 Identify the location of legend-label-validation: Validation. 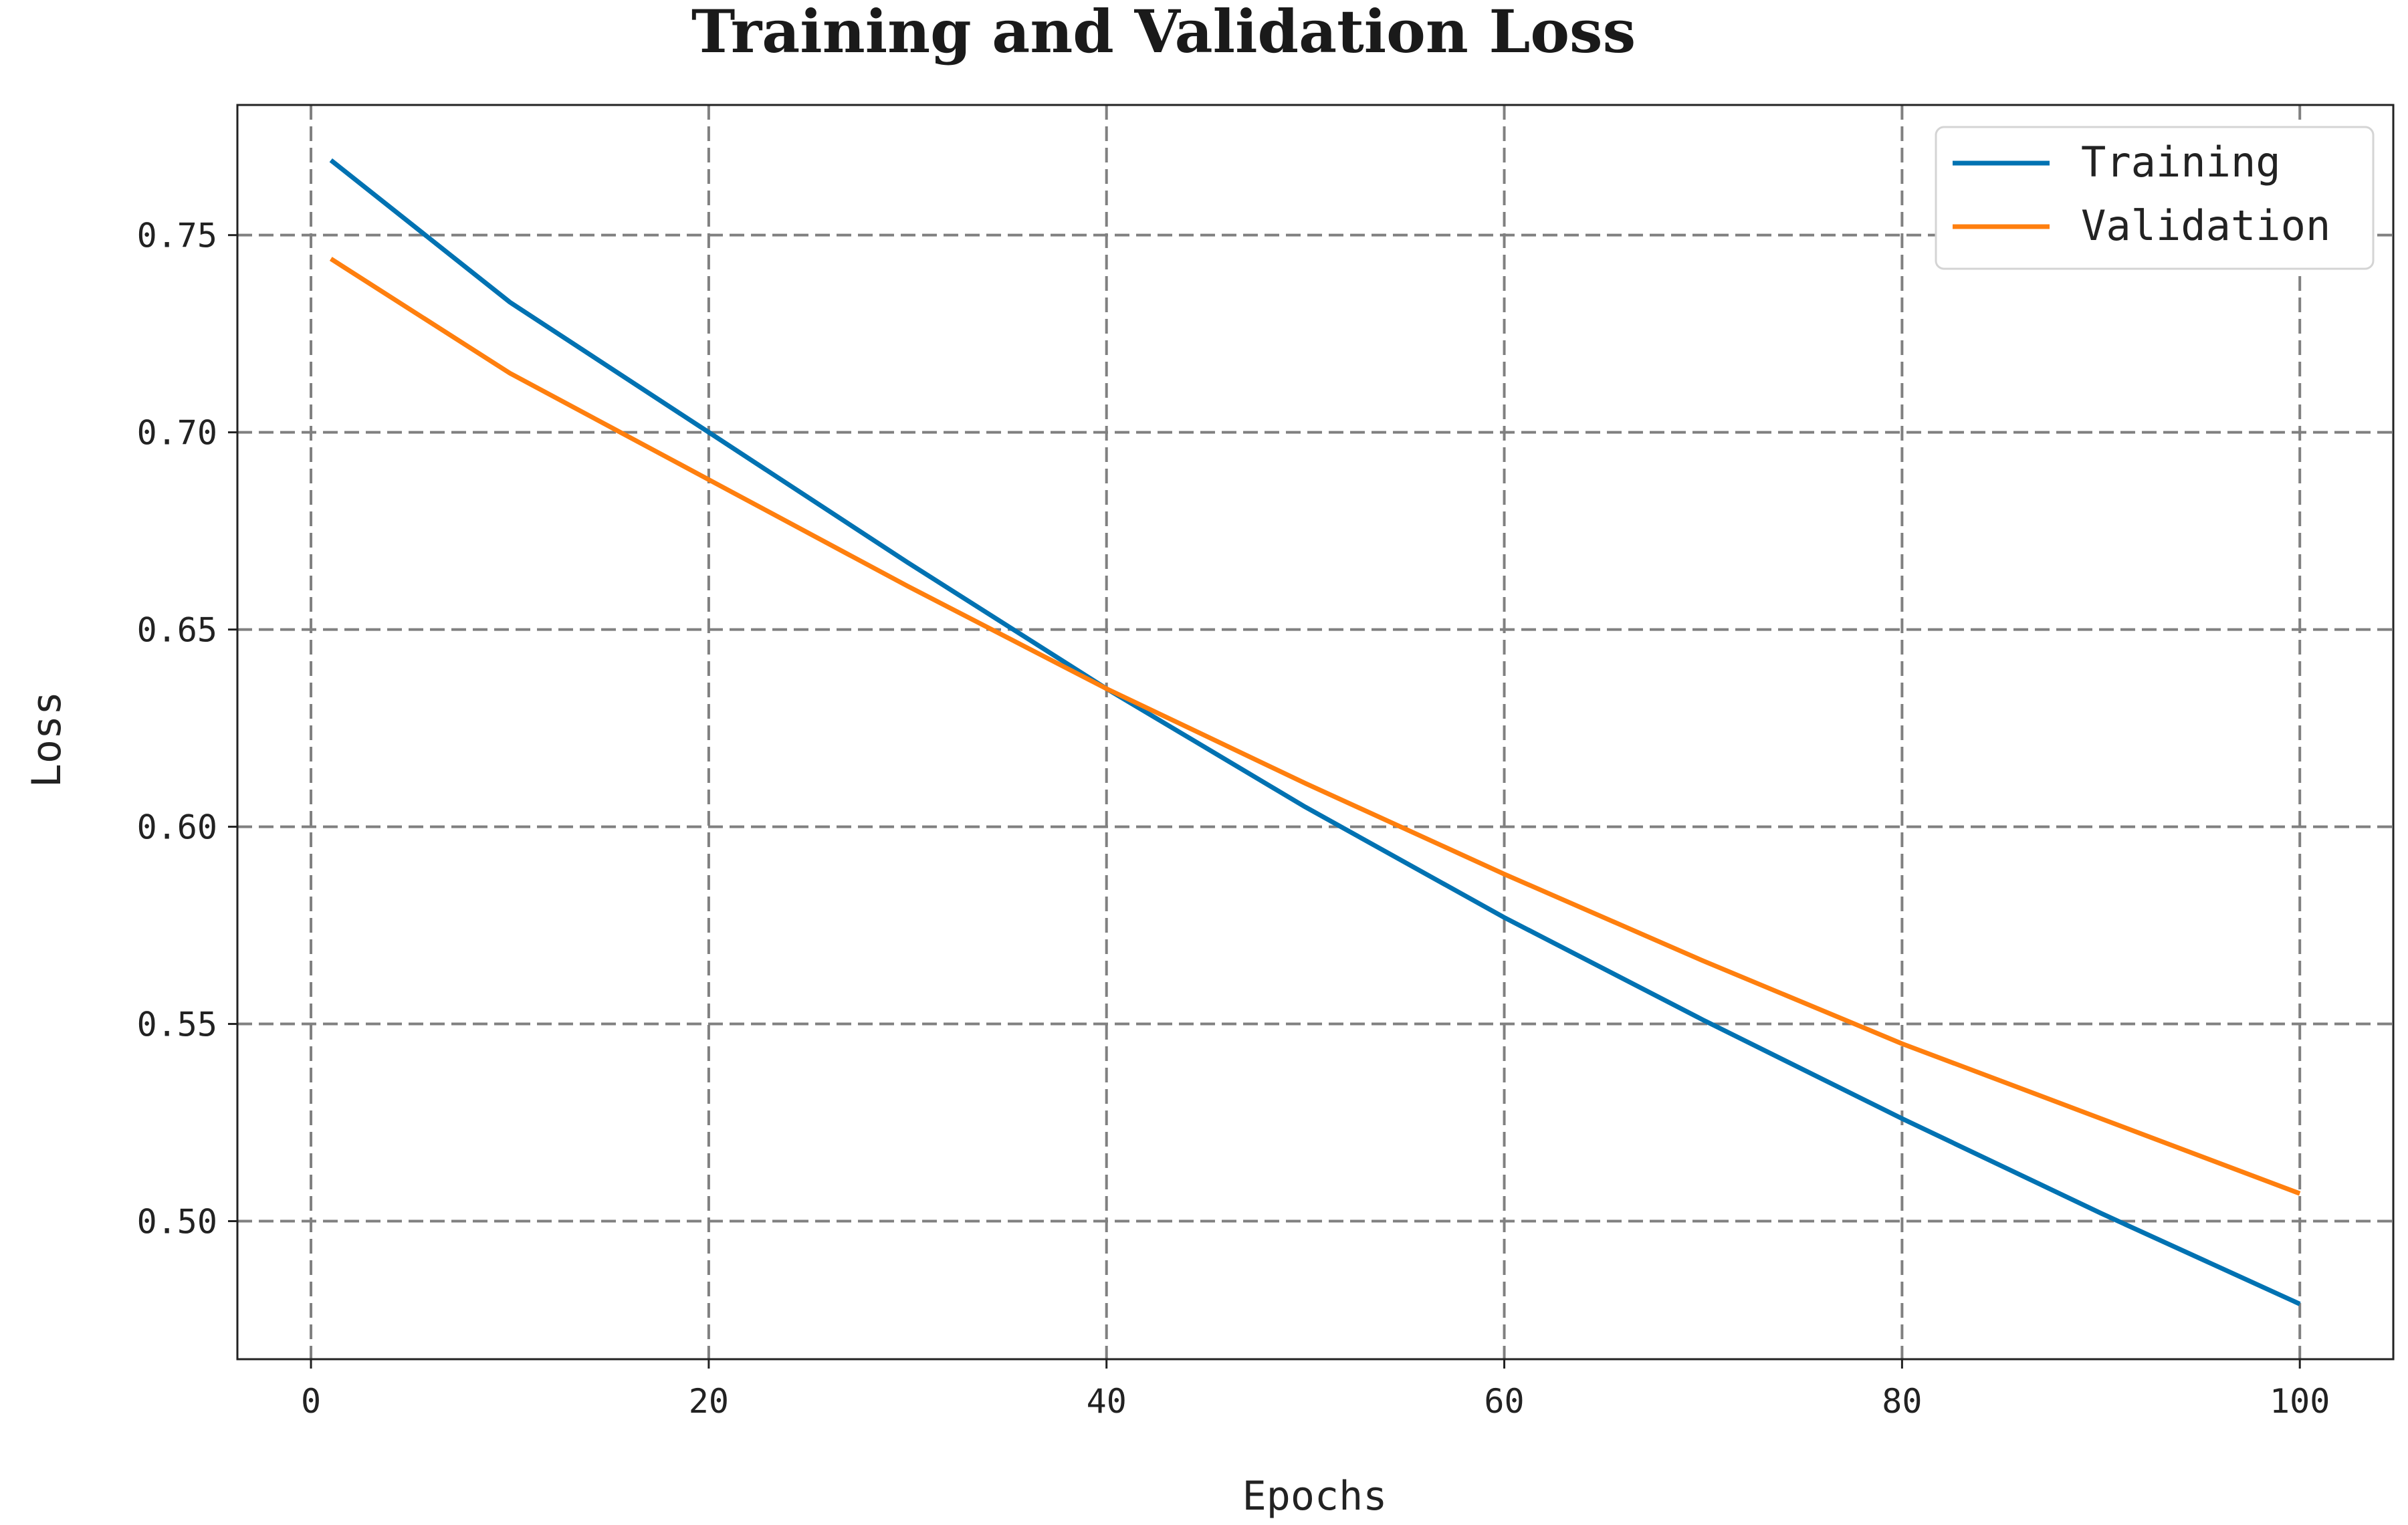
(2205, 225).